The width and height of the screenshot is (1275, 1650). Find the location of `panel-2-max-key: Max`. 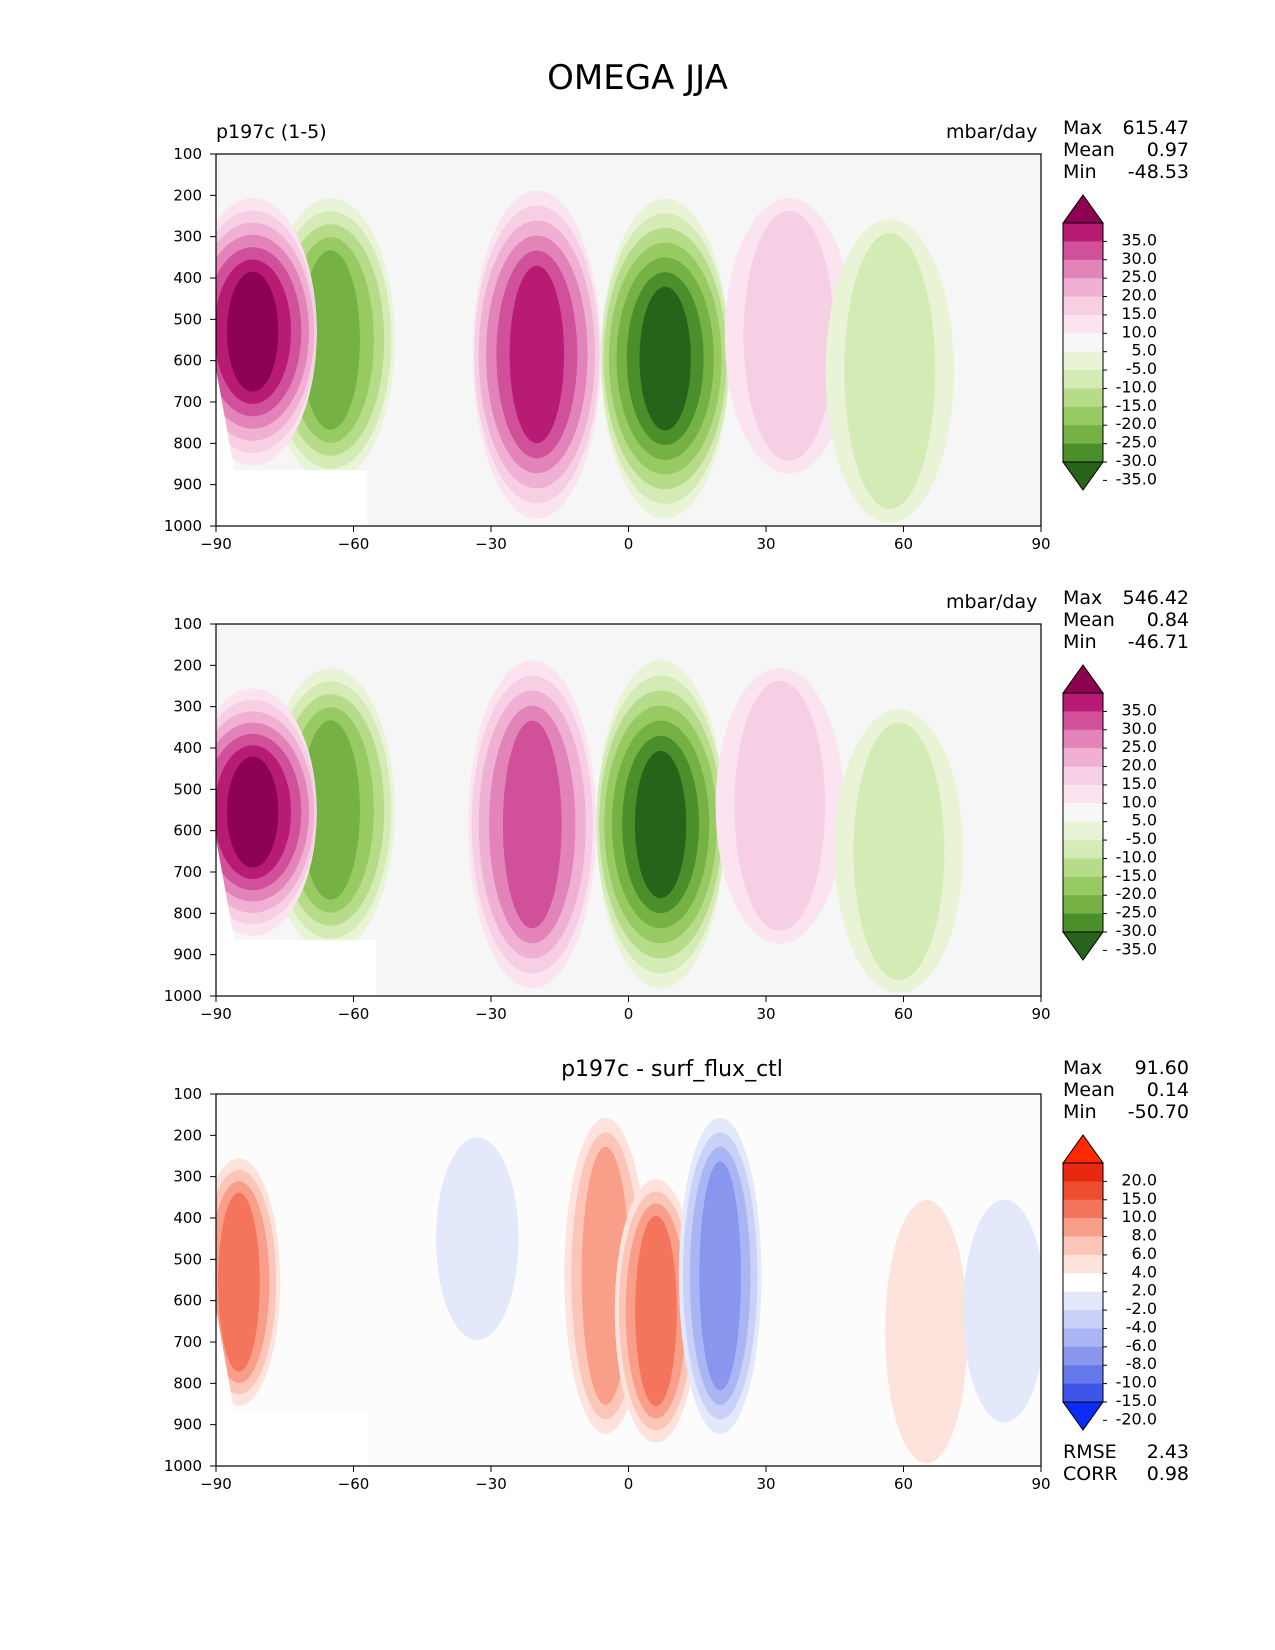

panel-2-max-key: Max is located at coordinates (1083, 598).